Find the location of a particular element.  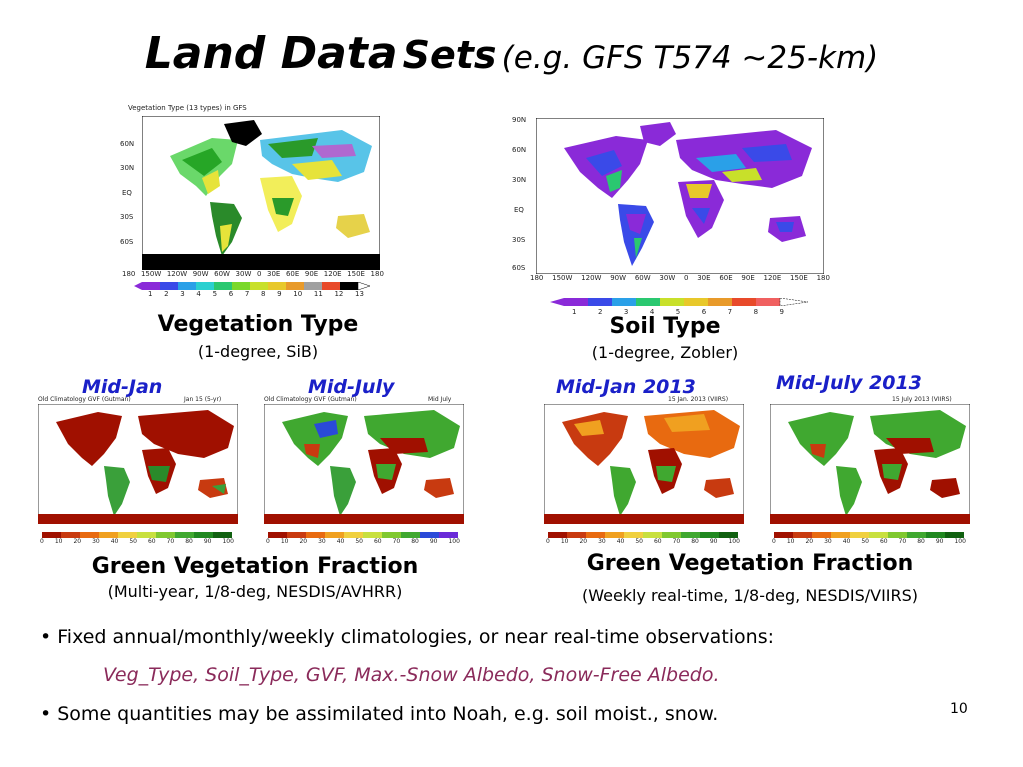

soil-type-sub: (1-degree, Zobler) is located at coordinates (665, 352).